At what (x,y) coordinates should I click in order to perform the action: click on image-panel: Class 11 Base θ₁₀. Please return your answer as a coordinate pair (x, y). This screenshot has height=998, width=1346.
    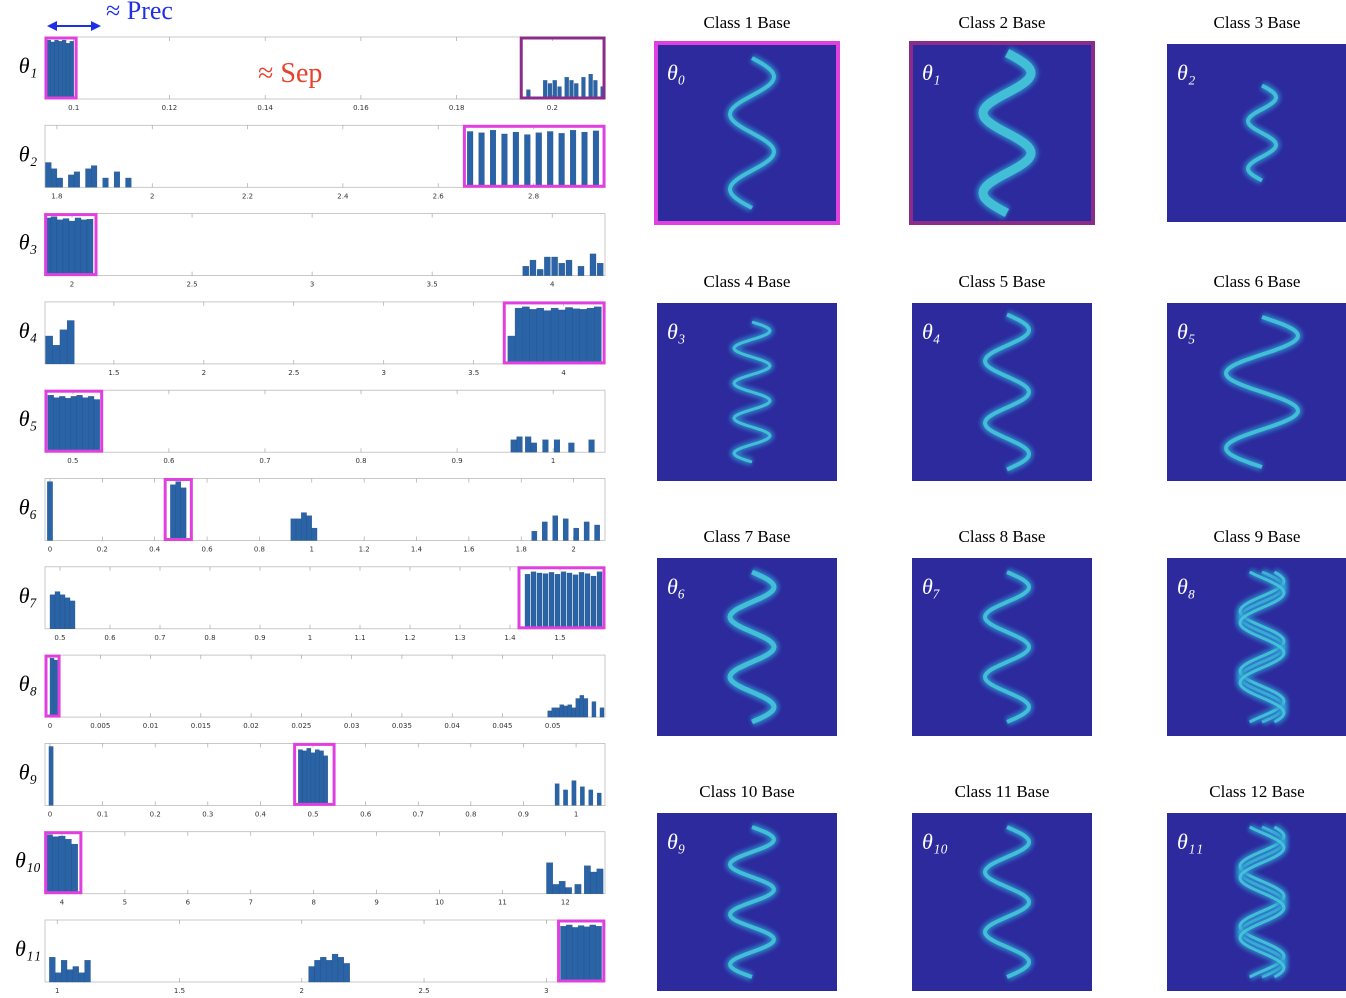
    Looking at the image, I should click on (1002, 886).